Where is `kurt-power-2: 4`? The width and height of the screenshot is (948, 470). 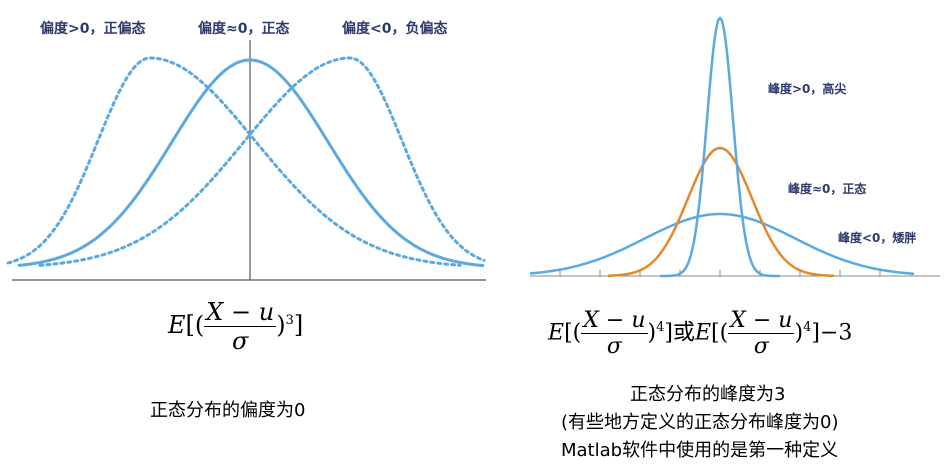 kurt-power-2: 4 is located at coordinates (807, 328).